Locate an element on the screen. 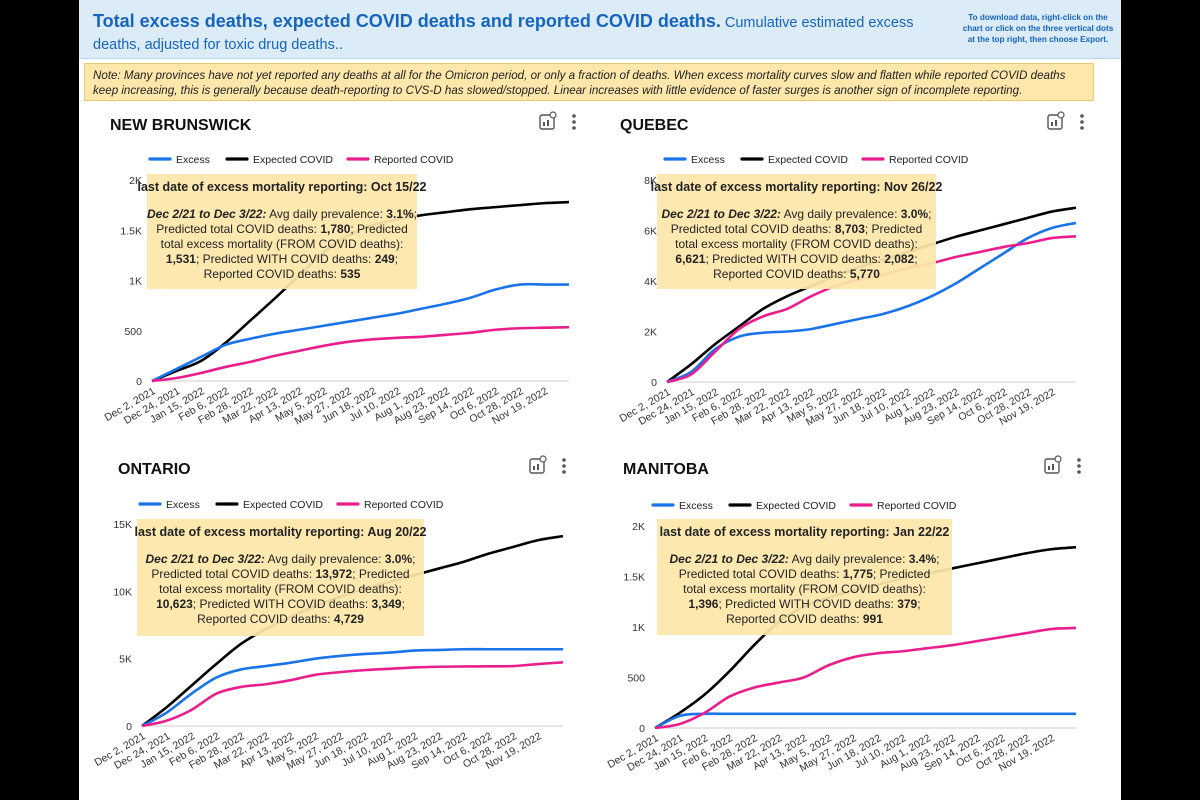 This screenshot has height=800, width=1200. y-tick-label: 4K is located at coordinates (650, 282).